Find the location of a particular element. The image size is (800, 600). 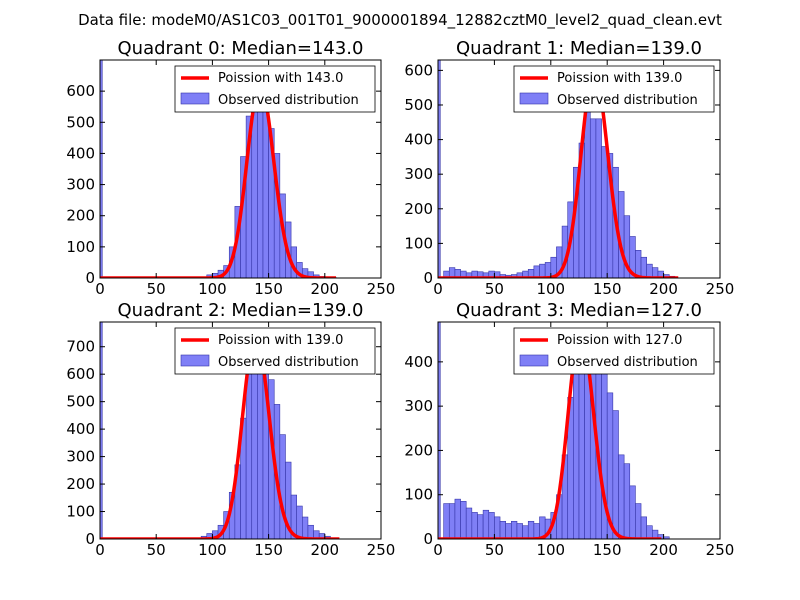

legend: Poission with 139.0 Observed distribution is located at coordinates (275, 351).